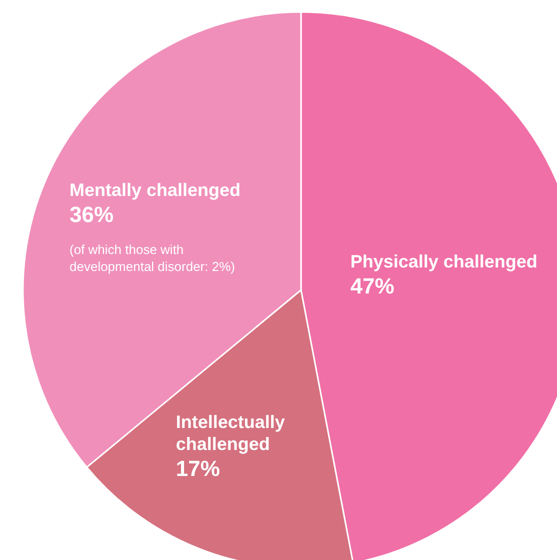  Describe the element at coordinates (152, 258) in the screenshot. I see `text: (of which those with developmental disorder: 2%)` at that location.